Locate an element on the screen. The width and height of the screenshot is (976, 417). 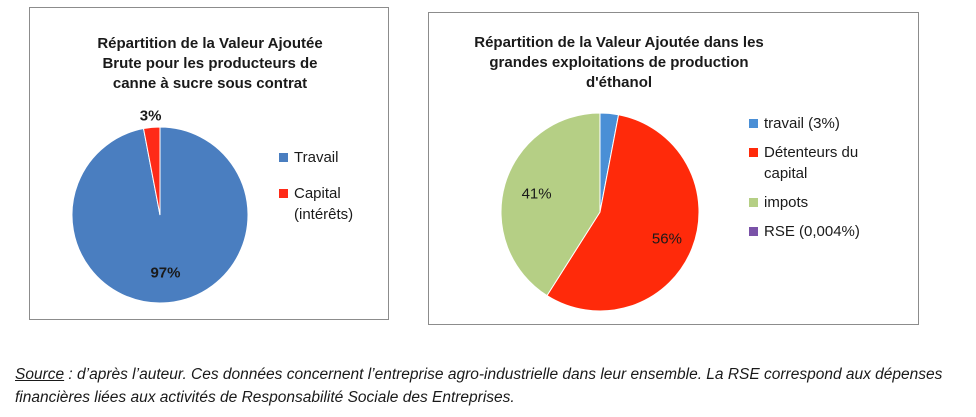
data-label-1: 97% is located at coordinates (165, 273).